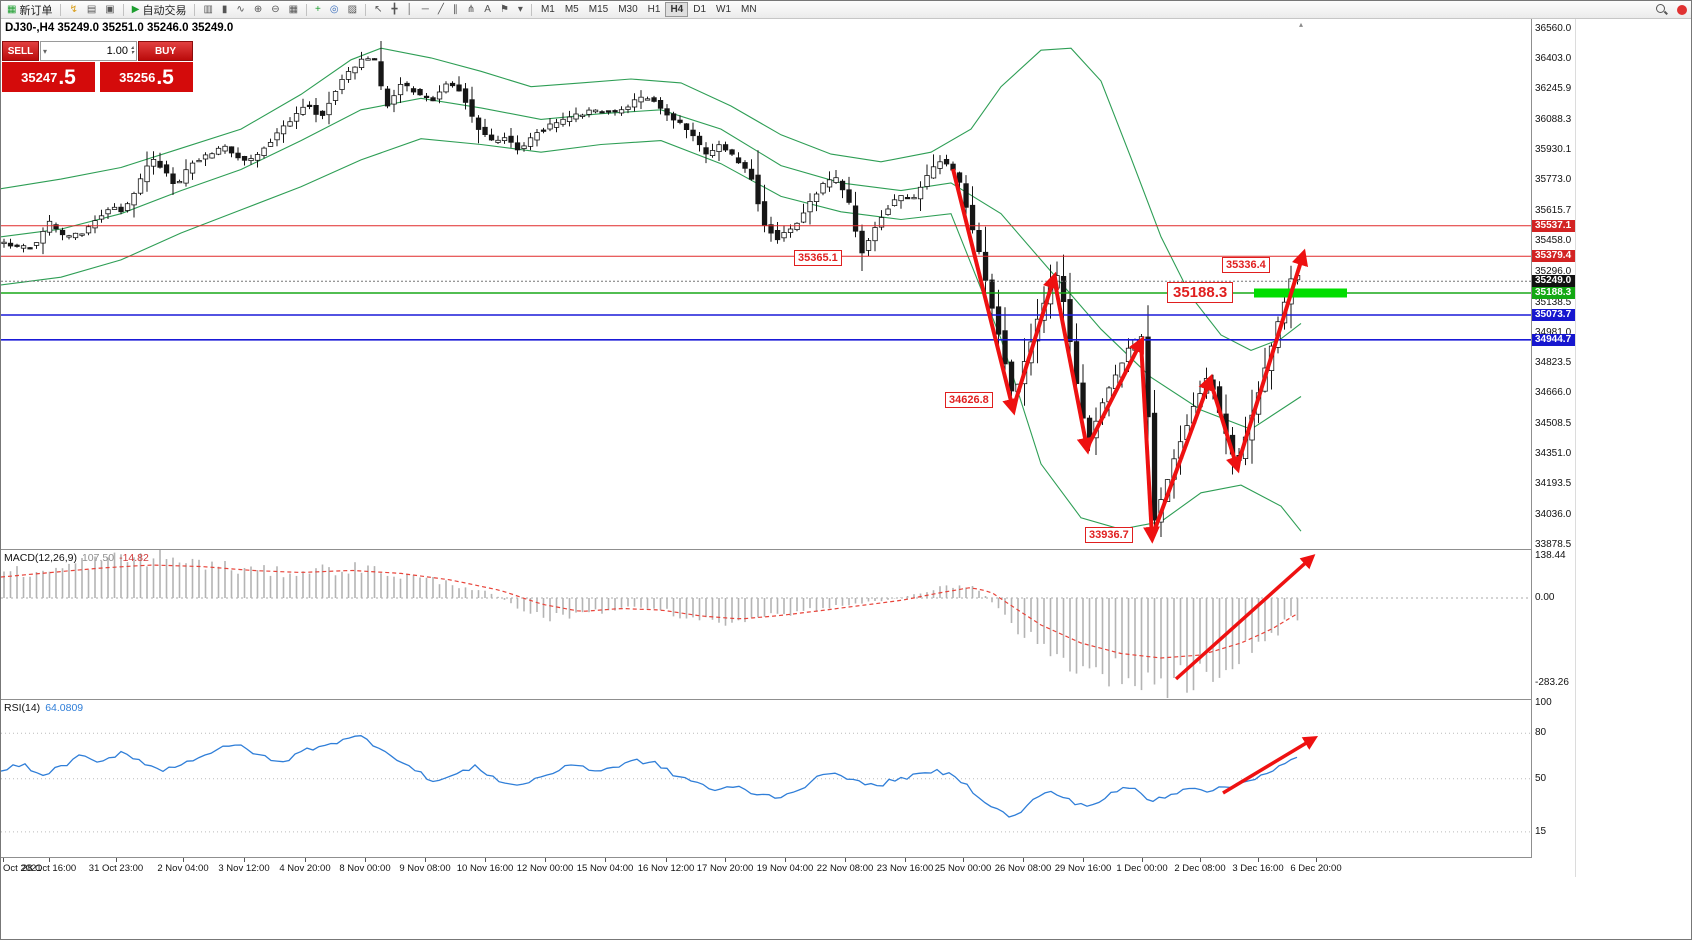  I want to click on spin-down-icon: ▾, so click(132, 53).